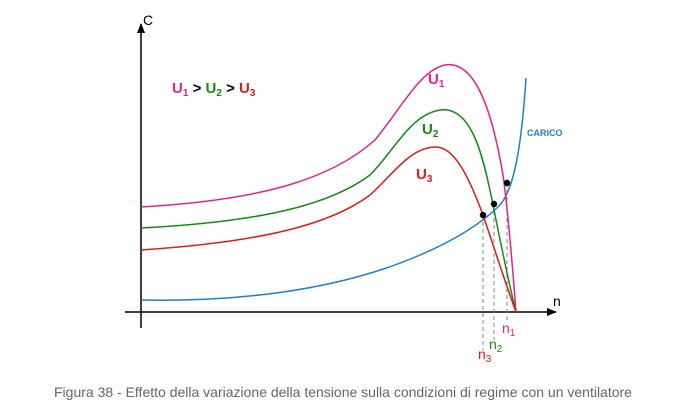  Describe the element at coordinates (513, 333) in the screenshot. I see `n1-label-sub: 1` at that location.